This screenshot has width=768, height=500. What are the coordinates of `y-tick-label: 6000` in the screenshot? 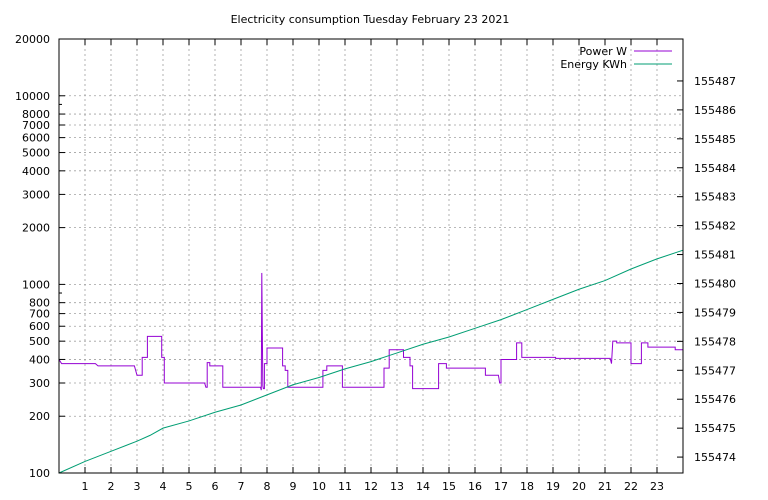 It's located at (36, 138).